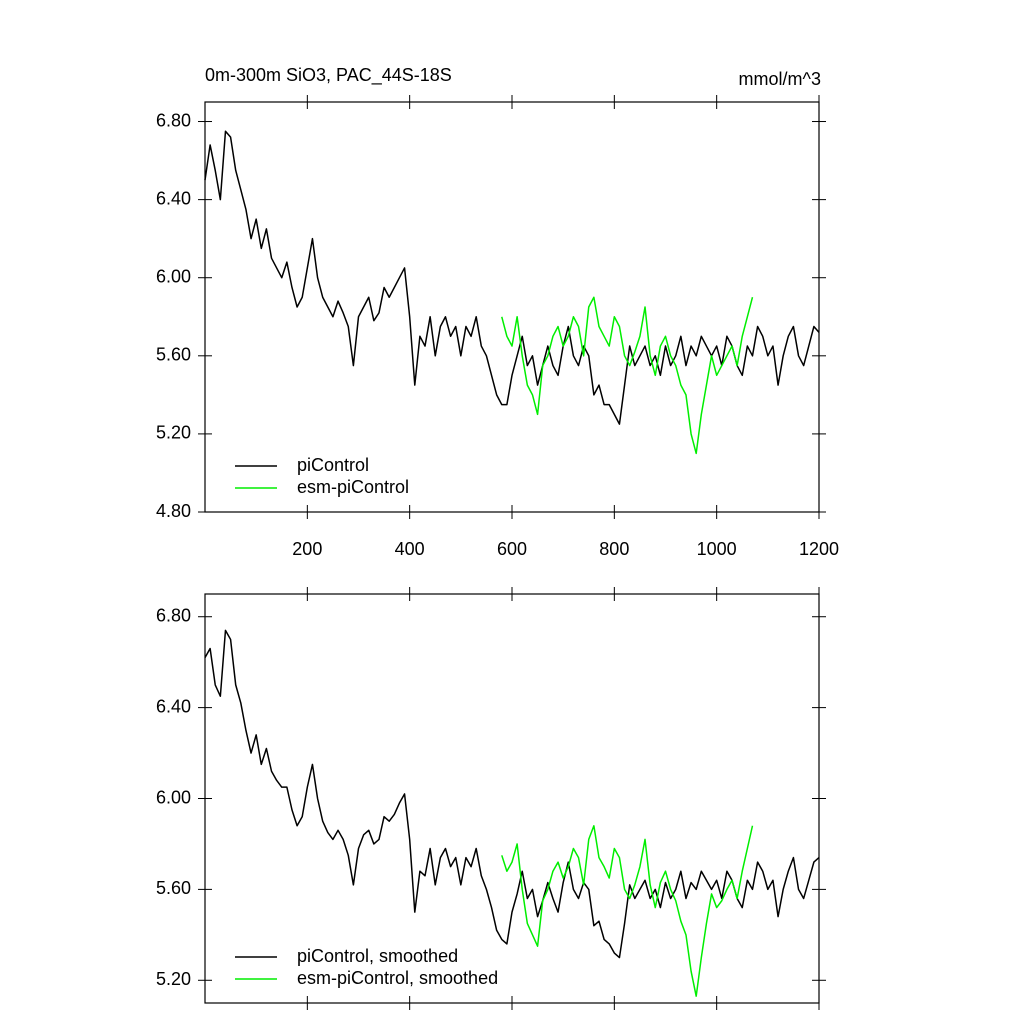  Describe the element at coordinates (780, 79) in the screenshot. I see `units-label: mmol/m^3` at that location.